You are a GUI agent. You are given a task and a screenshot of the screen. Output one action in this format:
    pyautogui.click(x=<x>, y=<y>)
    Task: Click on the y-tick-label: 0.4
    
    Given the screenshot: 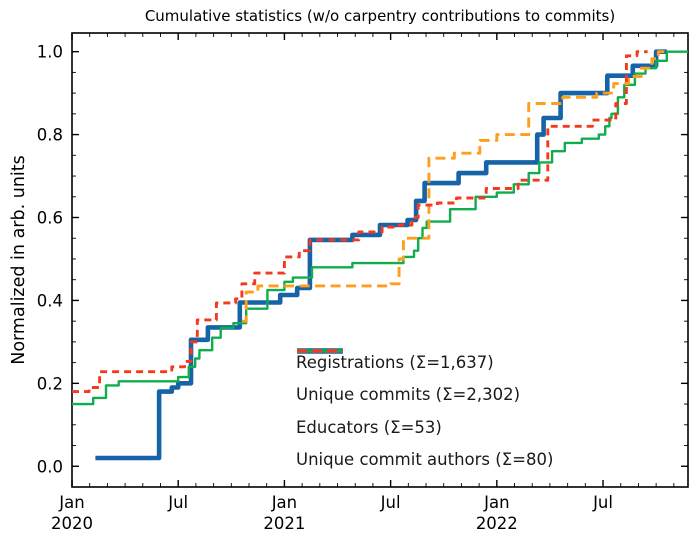 What is the action you would take?
    pyautogui.click(x=50, y=300)
    